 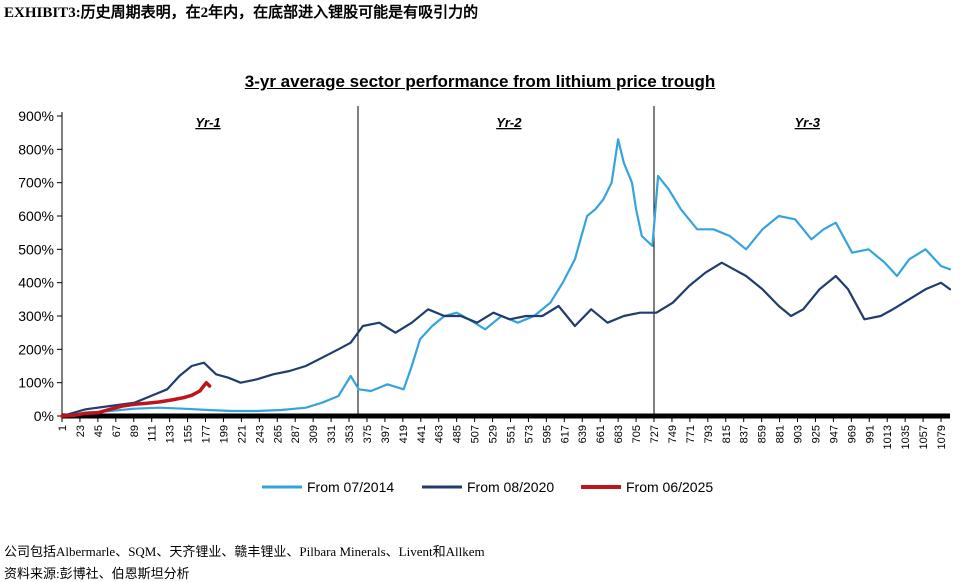 I want to click on y-tick-label: 200%, so click(x=36, y=349).